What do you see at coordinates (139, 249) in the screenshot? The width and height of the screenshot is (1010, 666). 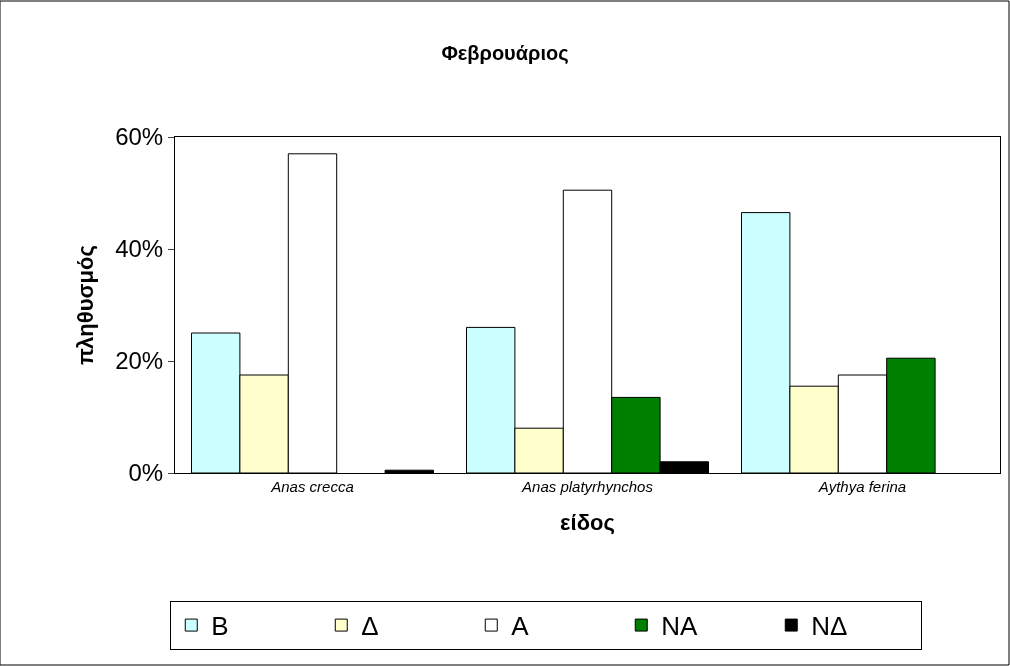 I see `y-tick-label: 40%` at bounding box center [139, 249].